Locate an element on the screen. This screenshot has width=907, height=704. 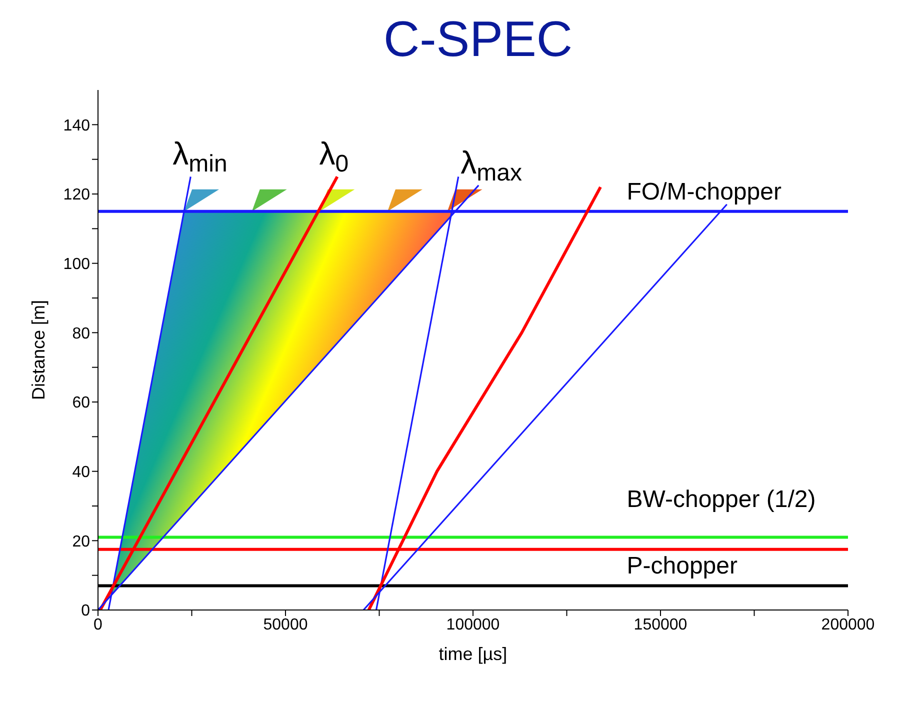
y-tick-label: 60 is located at coordinates (81, 403).